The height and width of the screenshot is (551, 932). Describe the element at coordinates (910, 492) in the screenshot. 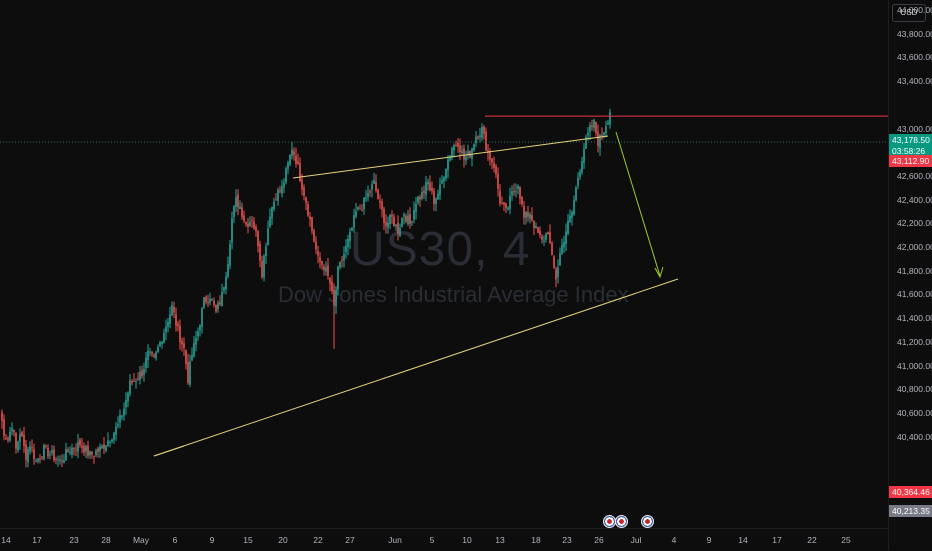

I see `price-label: 40,364.46` at that location.